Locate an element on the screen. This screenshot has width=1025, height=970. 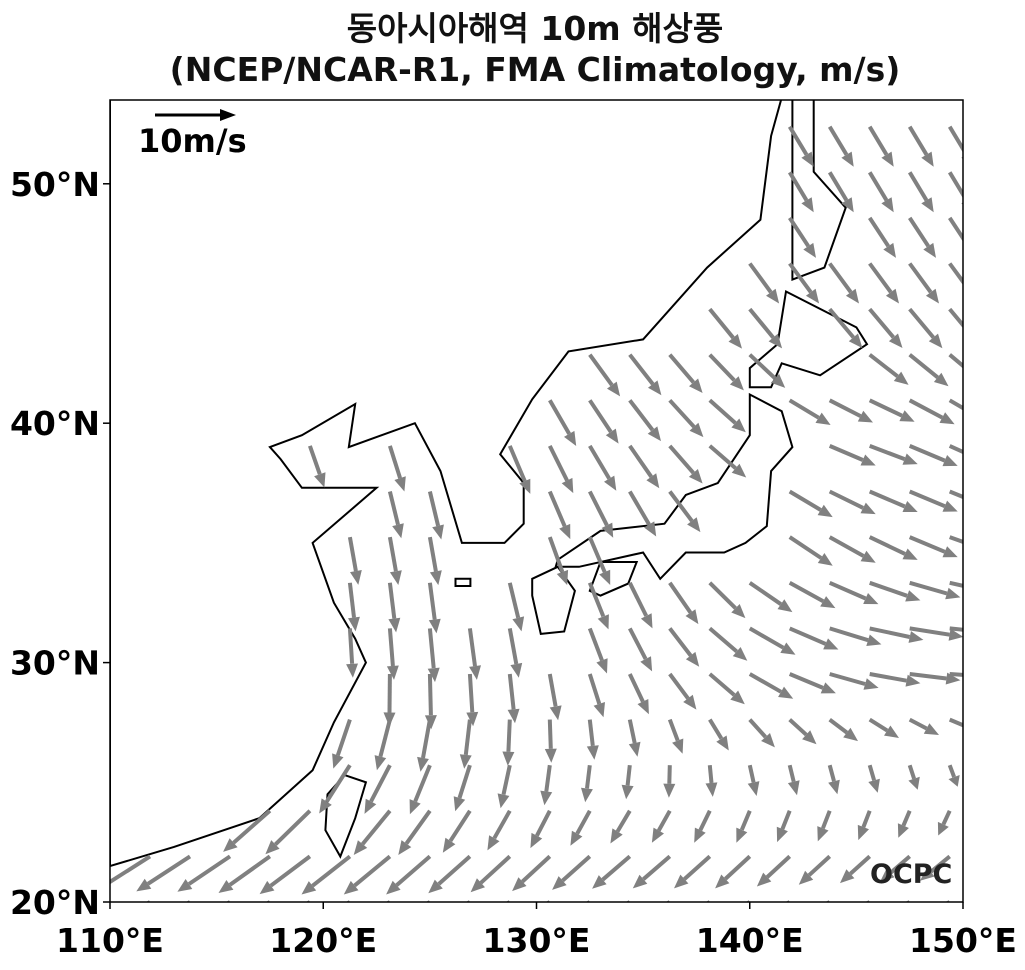
y-tick-label: 50°N is located at coordinates (55, 184).